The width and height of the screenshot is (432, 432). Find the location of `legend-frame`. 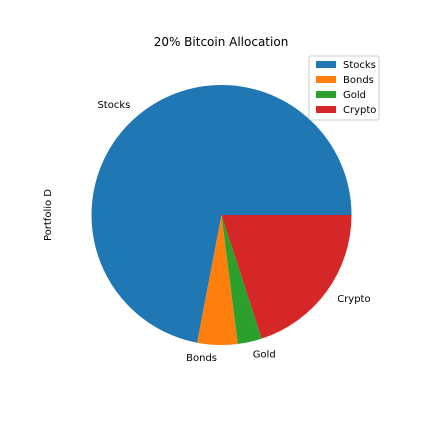

legend-frame is located at coordinates (344, 88).